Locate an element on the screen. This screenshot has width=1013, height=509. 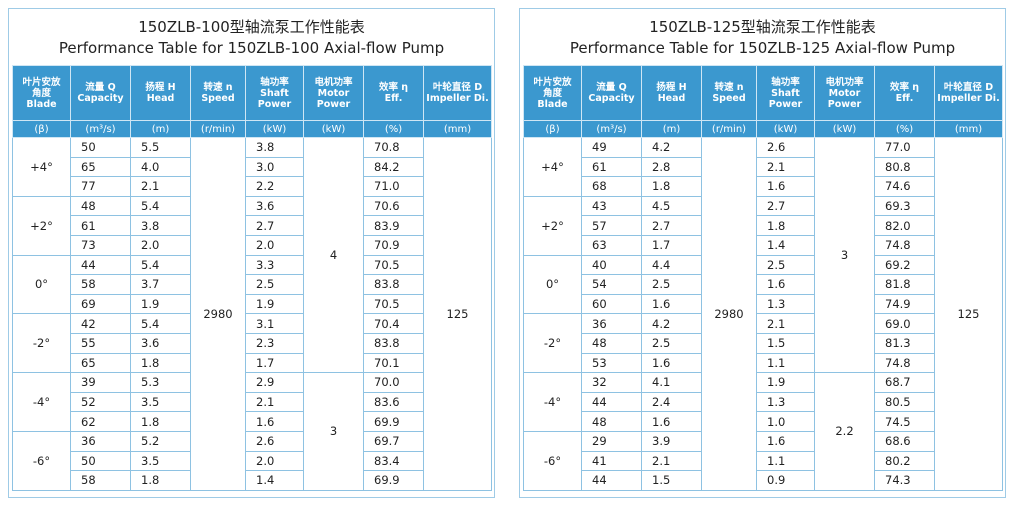
efficiency: 83.4 is located at coordinates (393, 461).